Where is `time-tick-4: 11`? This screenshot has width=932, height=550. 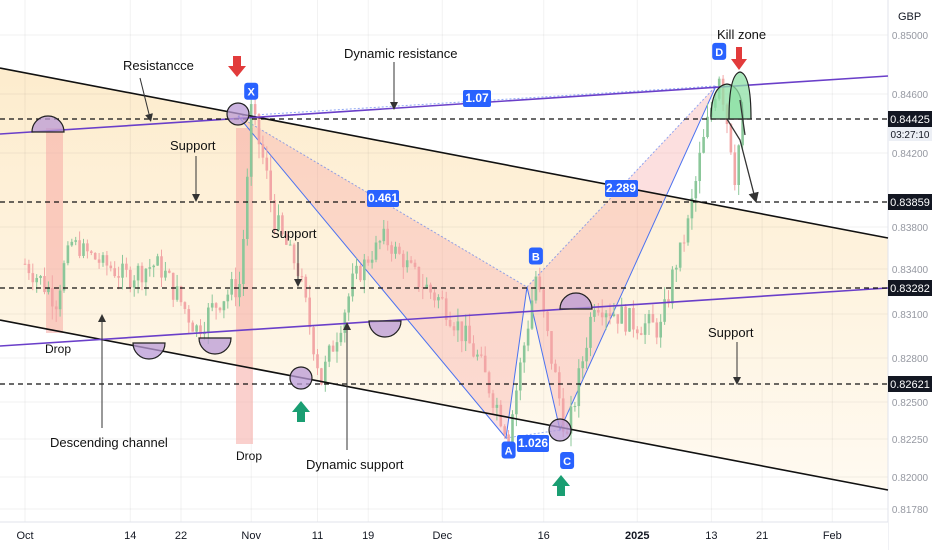 time-tick-4: 11 is located at coordinates (317, 536).